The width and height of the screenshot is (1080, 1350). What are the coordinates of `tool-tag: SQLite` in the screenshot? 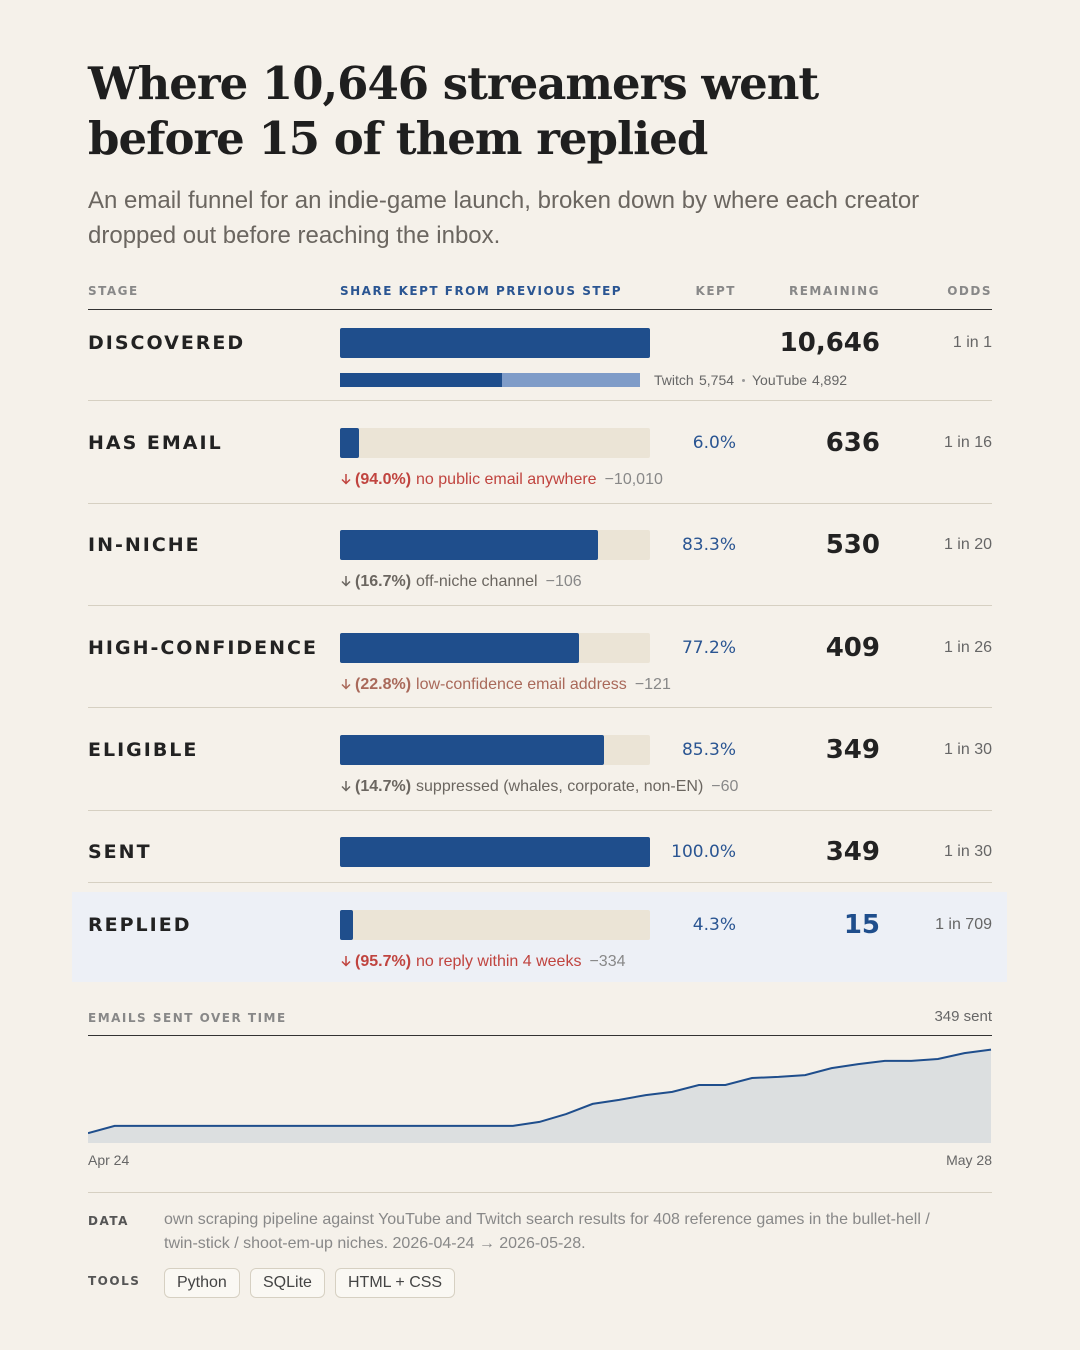 It's located at (287, 1283).